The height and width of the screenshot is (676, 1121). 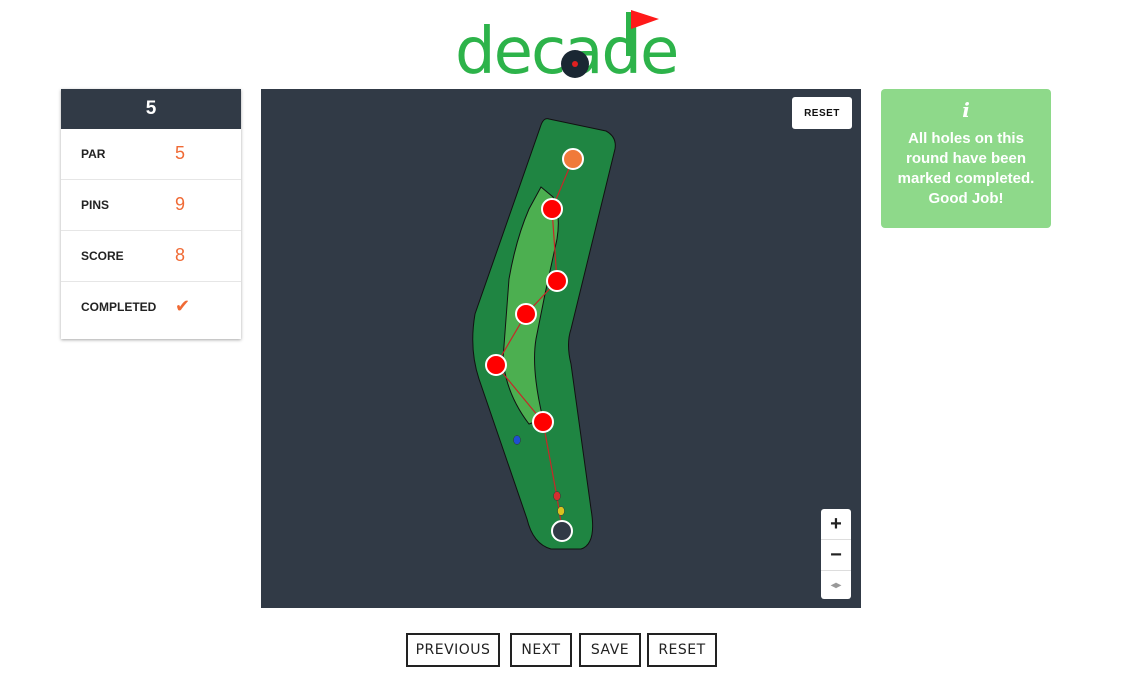 What do you see at coordinates (180, 255) in the screenshot?
I see `score-value: 8` at bounding box center [180, 255].